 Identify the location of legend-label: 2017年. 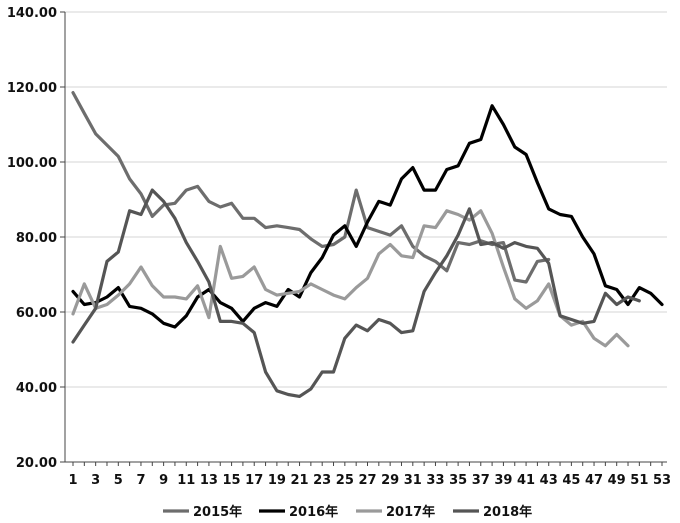
(410, 512).